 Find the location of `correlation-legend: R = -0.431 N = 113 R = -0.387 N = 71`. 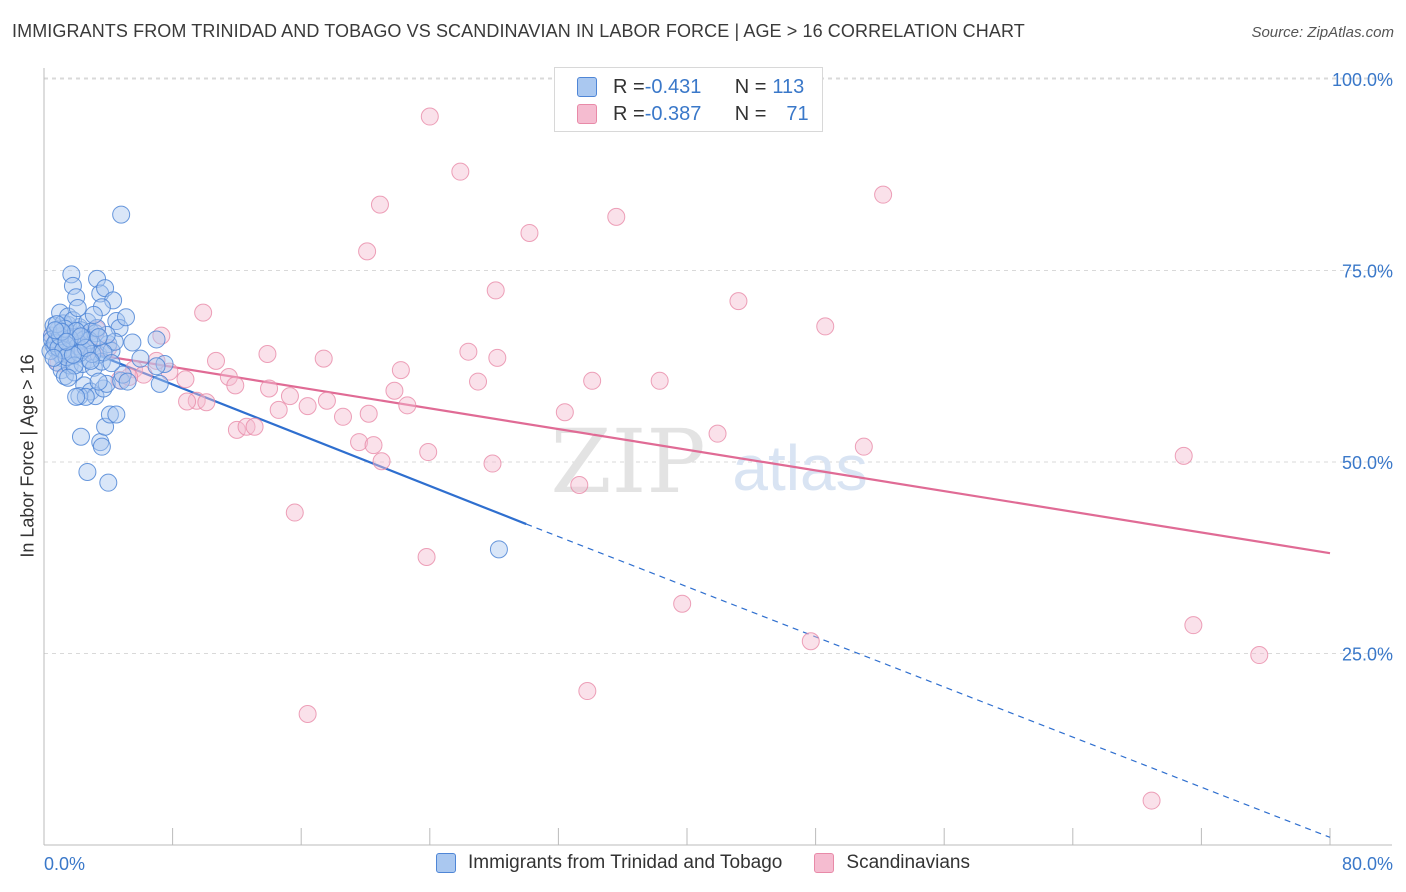

correlation-legend: R = -0.431 N = 113 R = -0.387 N = 71 is located at coordinates (688, 99).